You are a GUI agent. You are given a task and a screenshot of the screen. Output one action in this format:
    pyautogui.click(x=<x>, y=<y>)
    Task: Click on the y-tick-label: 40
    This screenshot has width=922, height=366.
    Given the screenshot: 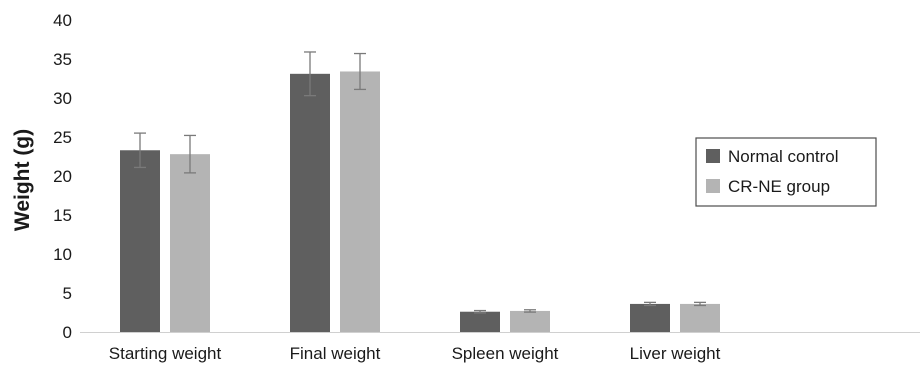 What is the action you would take?
    pyautogui.click(x=62, y=20)
    